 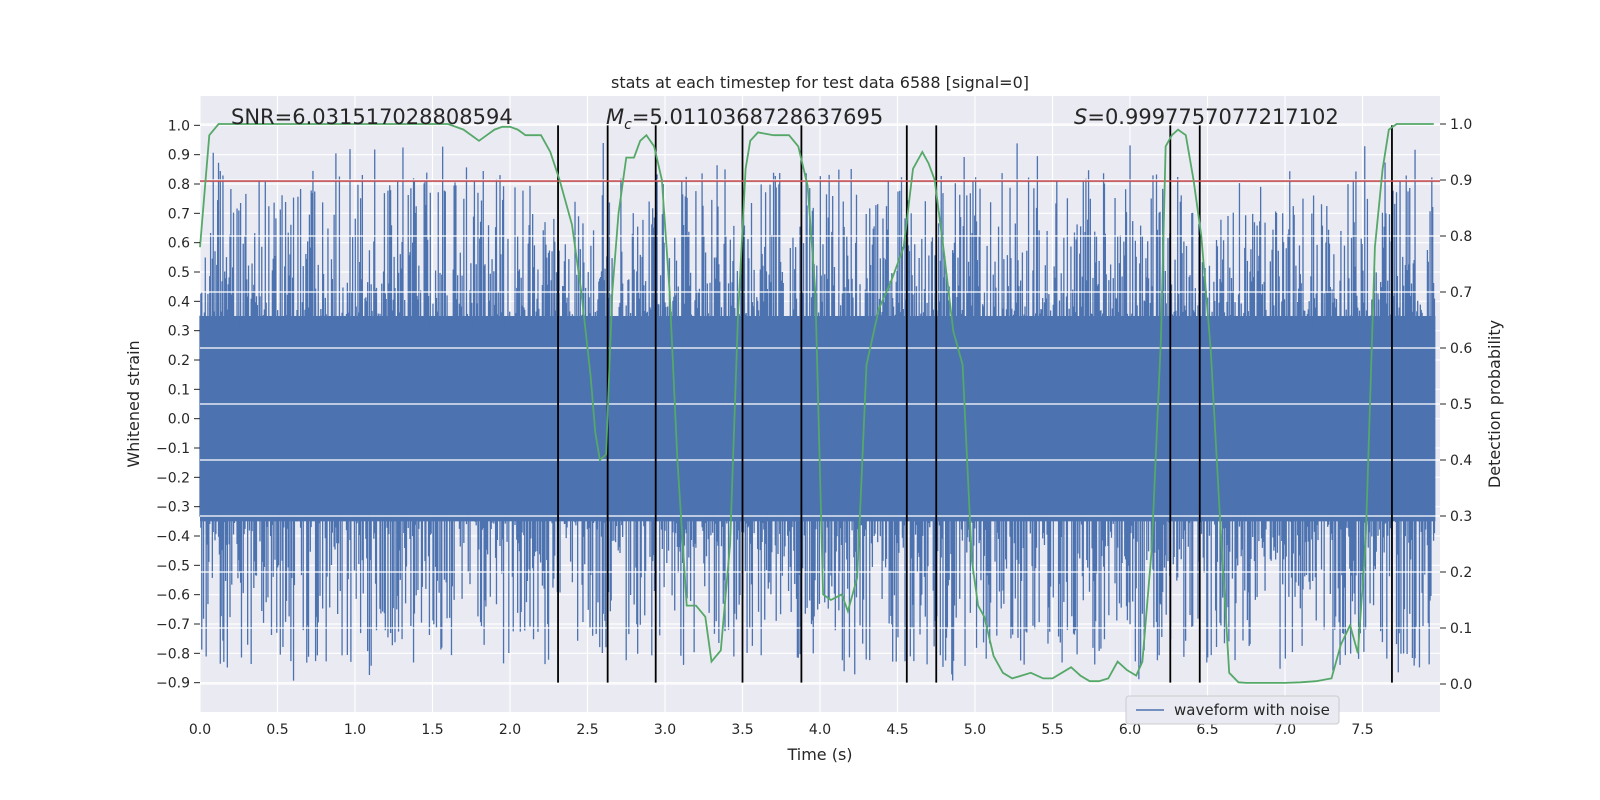 What do you see at coordinates (179, 302) in the screenshot?
I see `y-tick-label: 0.4` at bounding box center [179, 302].